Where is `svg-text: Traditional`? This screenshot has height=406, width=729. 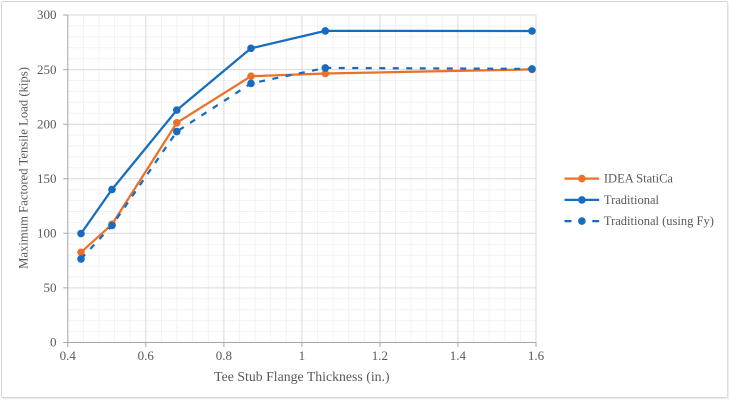 svg-text: Traditional is located at coordinates (632, 200).